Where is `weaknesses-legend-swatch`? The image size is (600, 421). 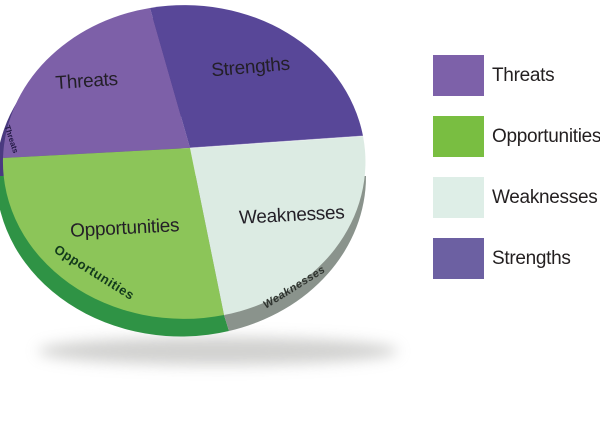 weaknesses-legend-swatch is located at coordinates (458, 197).